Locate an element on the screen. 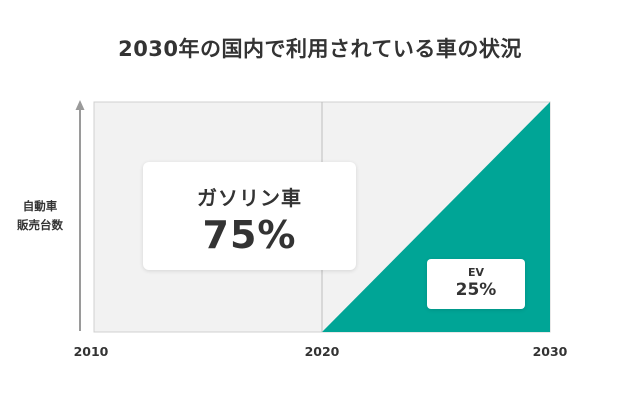  y-axis-label: 自動車 販売台数 is located at coordinates (40, 216).